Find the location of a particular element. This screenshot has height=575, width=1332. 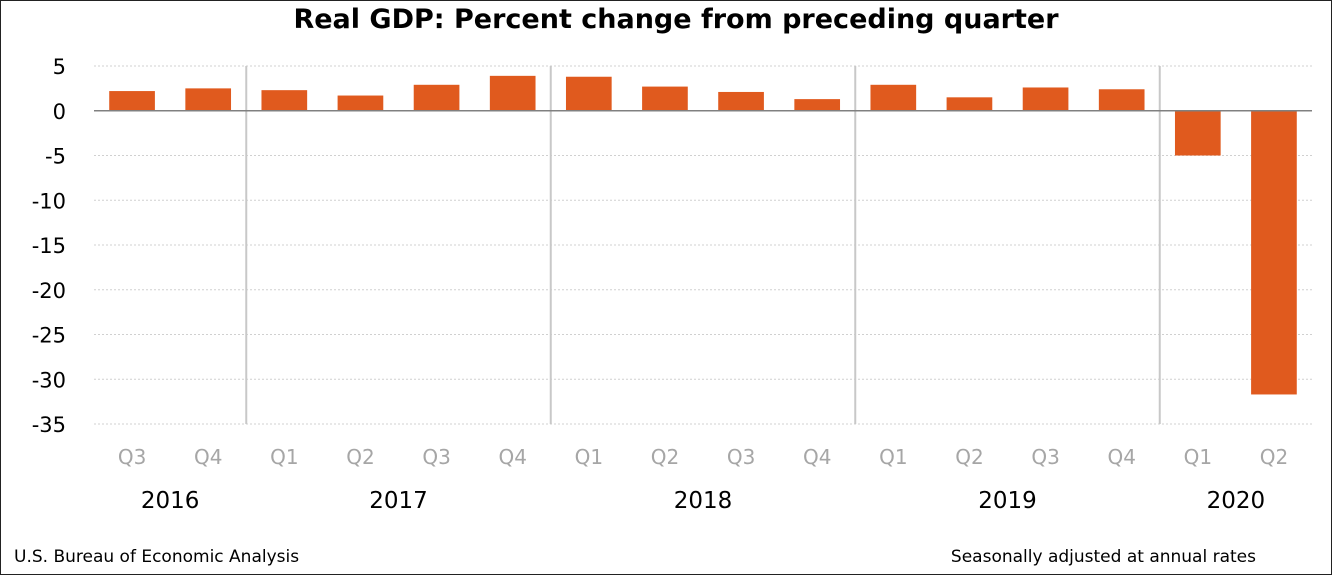

y-tick-label: 5 is located at coordinates (59, 67).